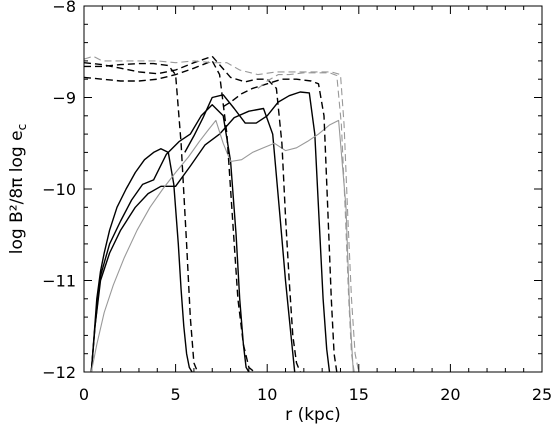  What do you see at coordinates (59, 281) in the screenshot?
I see `y-tick-label-1: −11` at bounding box center [59, 281].